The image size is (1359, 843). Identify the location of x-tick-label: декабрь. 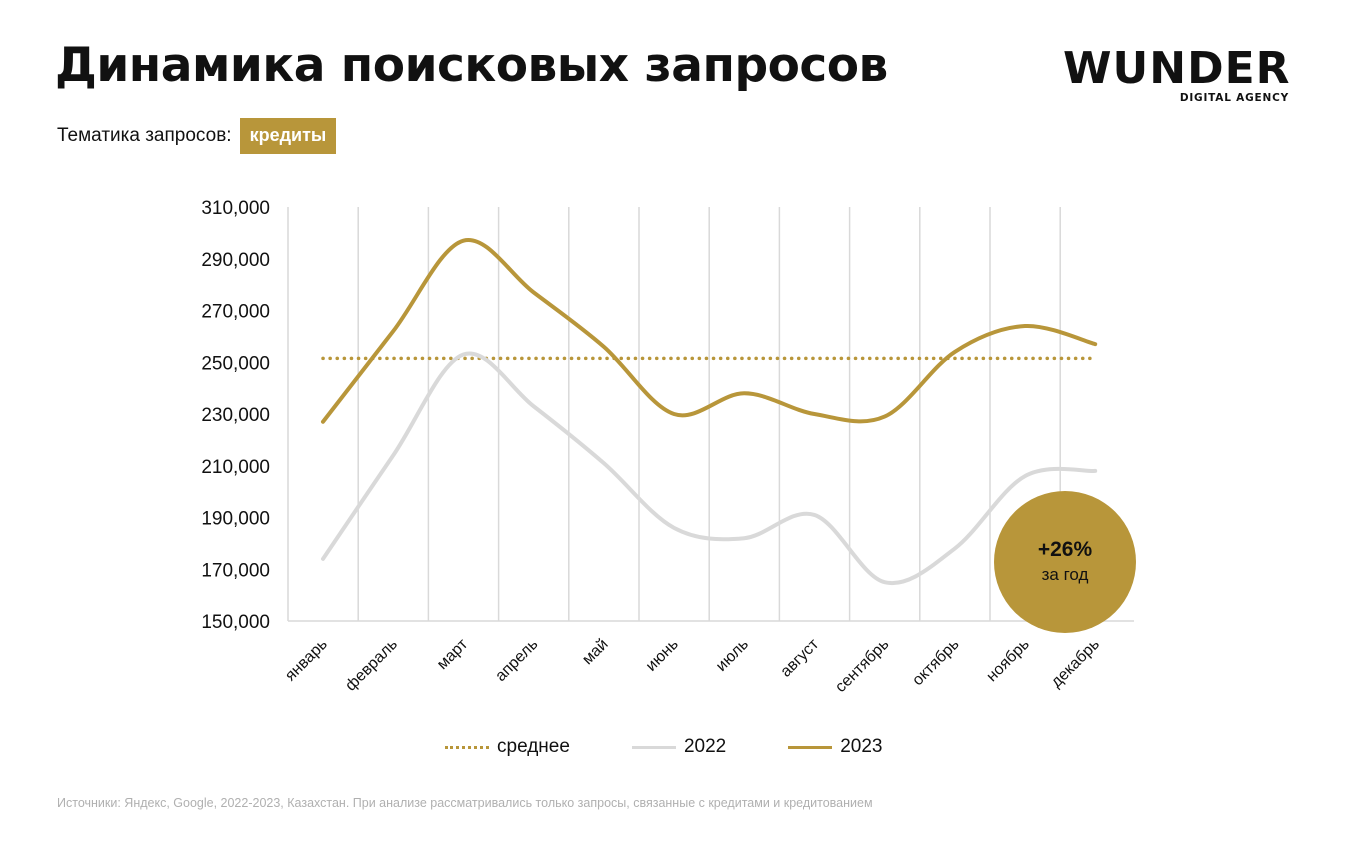
(1075, 663).